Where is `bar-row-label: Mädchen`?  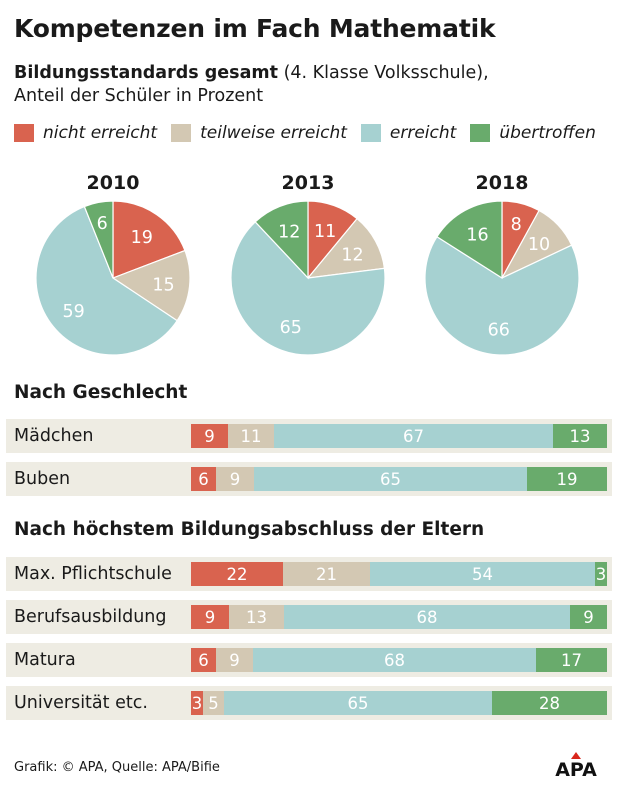
bar-row-label: Mädchen is located at coordinates (54, 436).